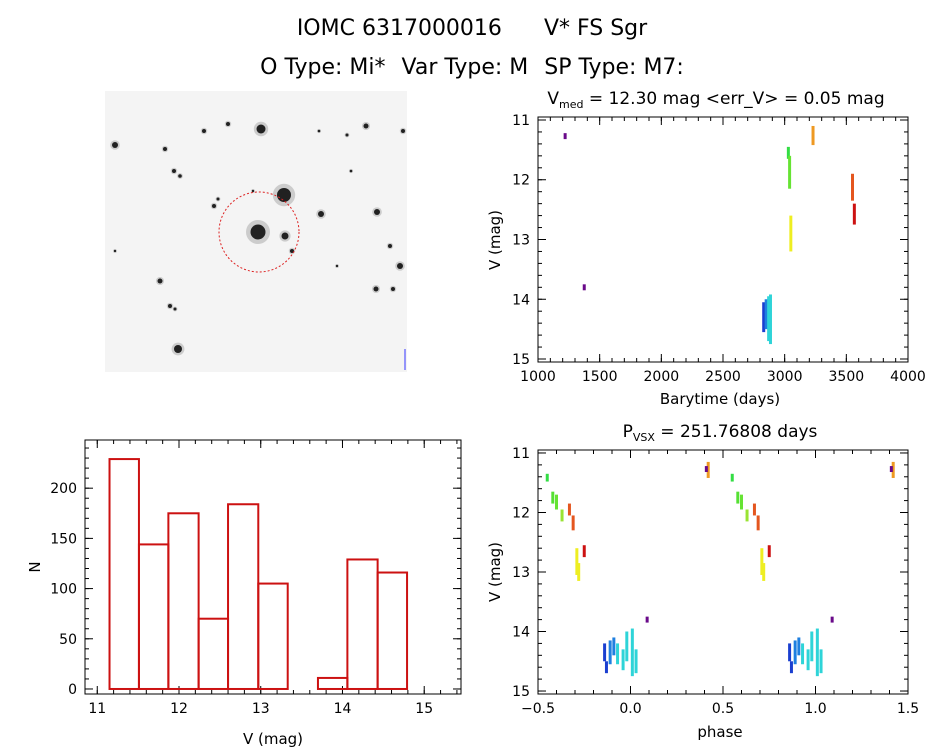  I want to click on hist-ytick-label: 150, so click(63, 539).